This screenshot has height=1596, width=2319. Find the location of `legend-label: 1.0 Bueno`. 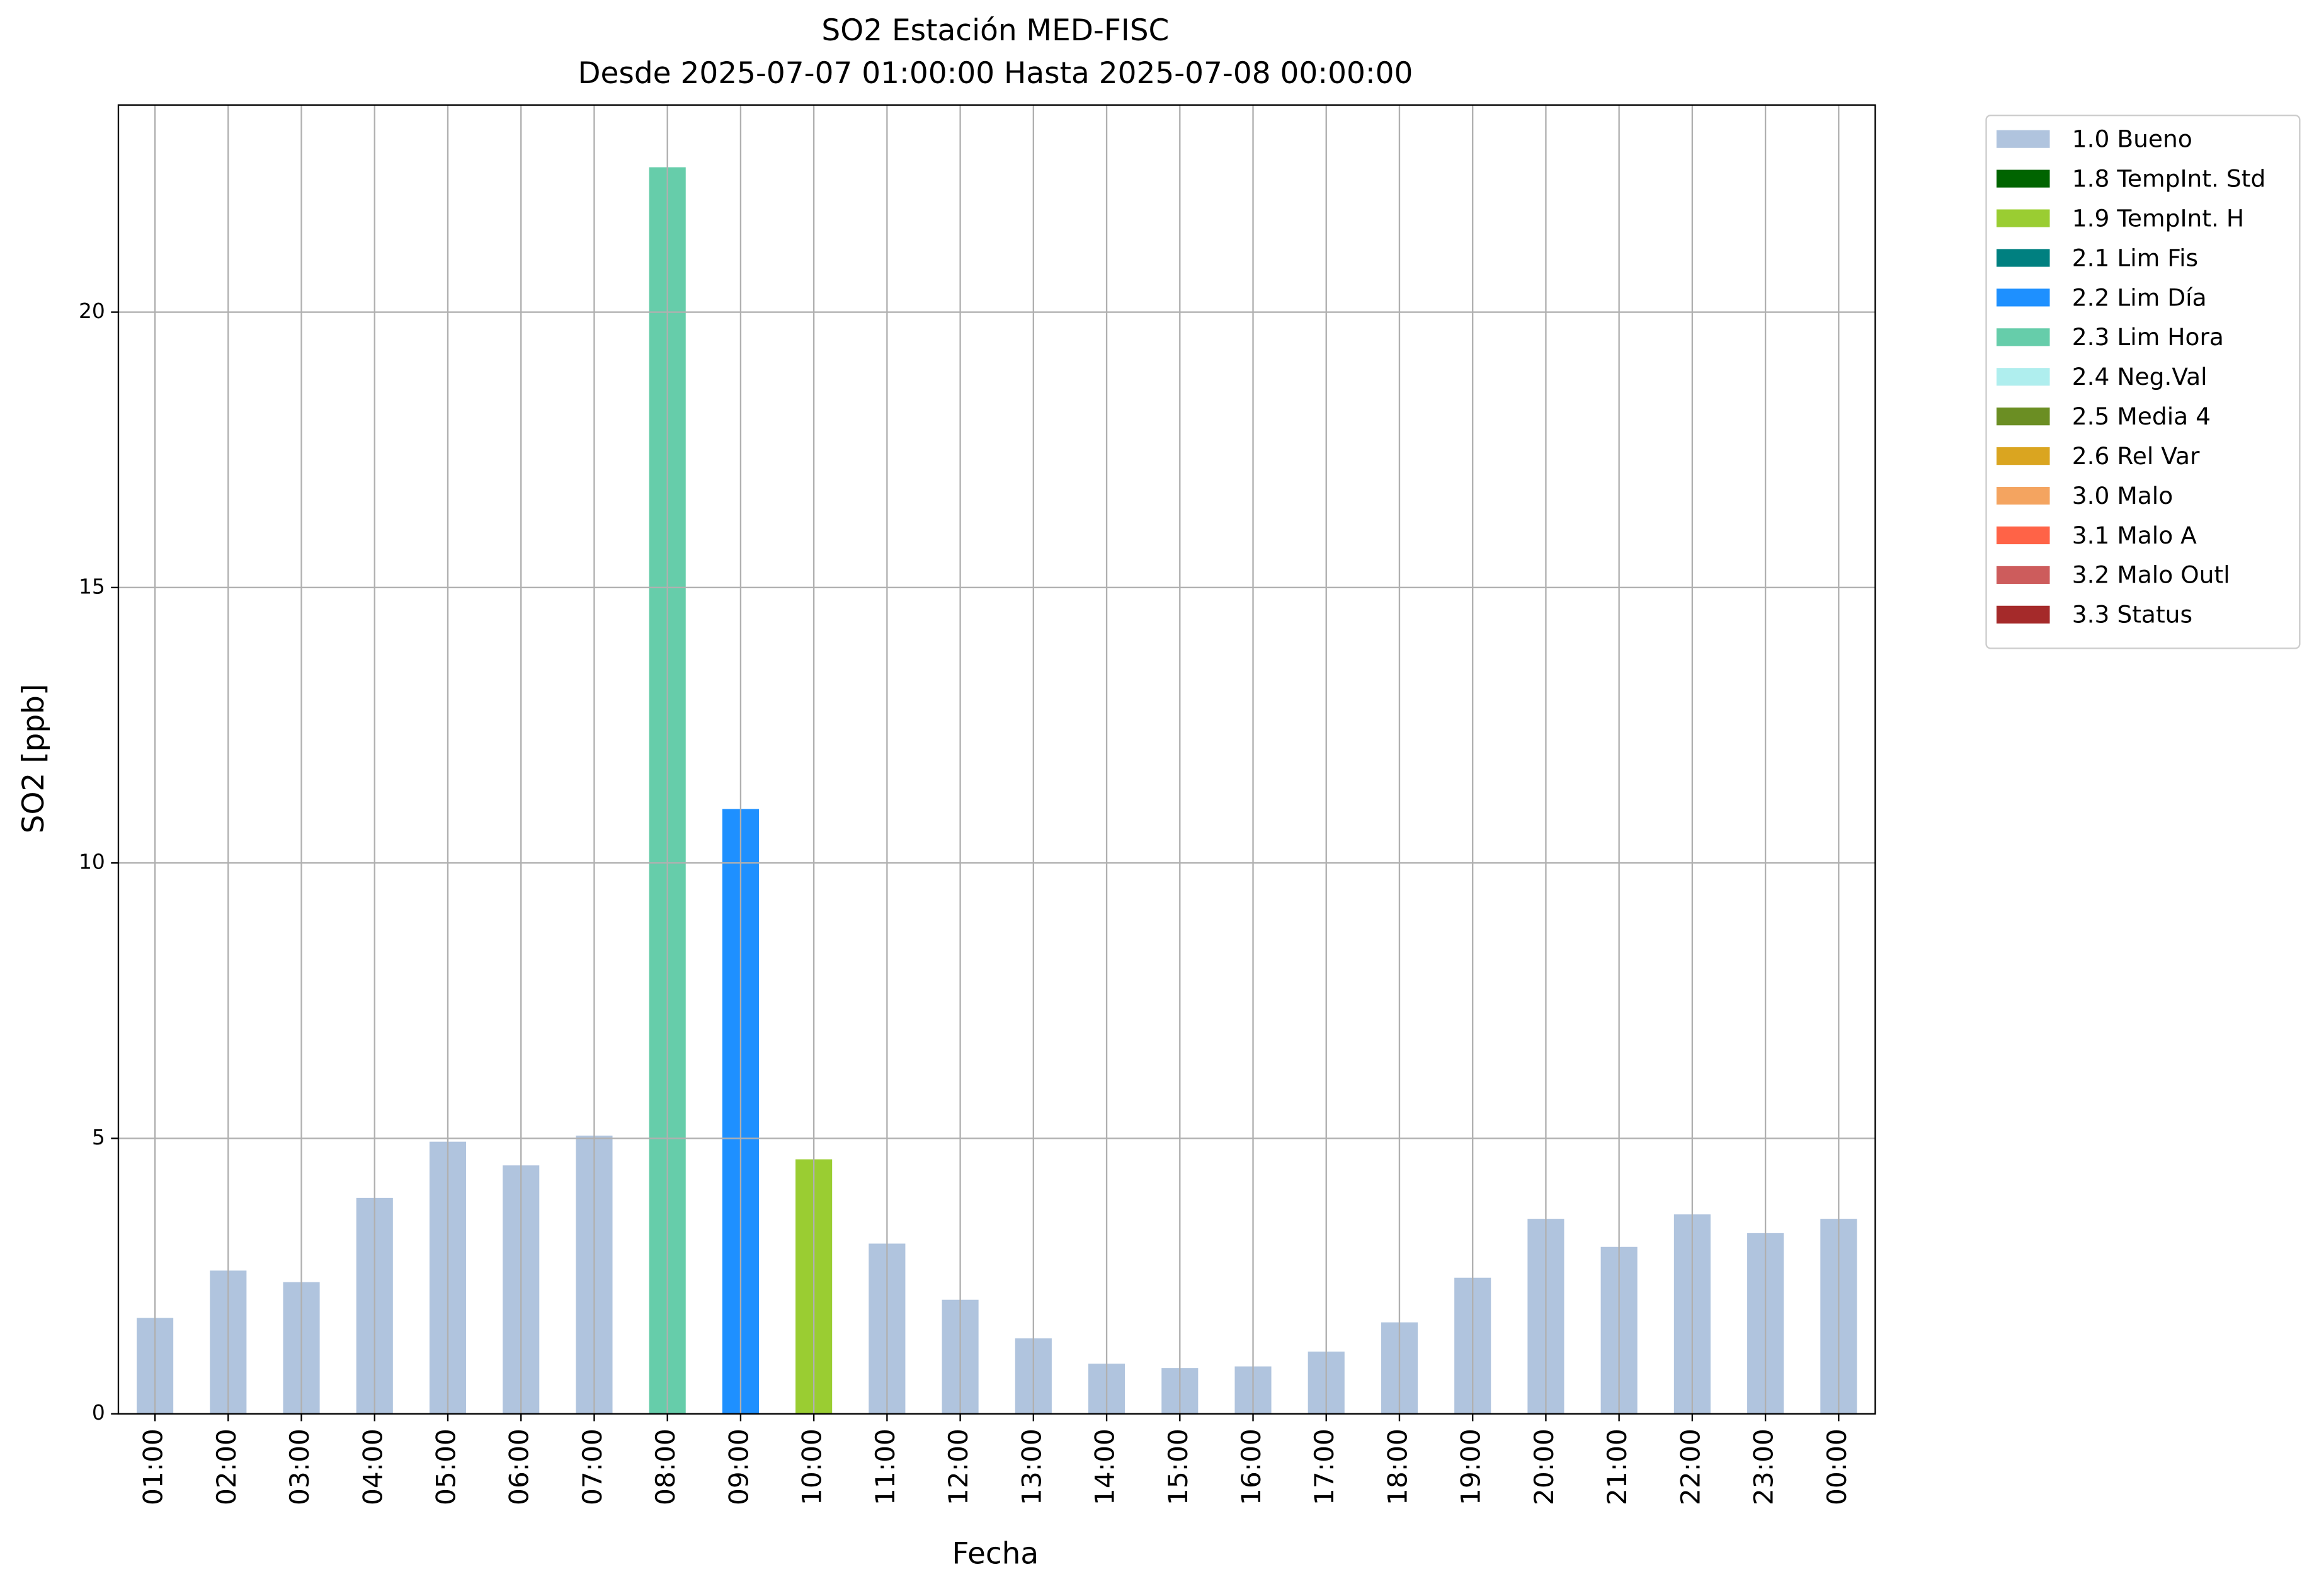

legend-label: 1.0 Bueno is located at coordinates (2132, 139).